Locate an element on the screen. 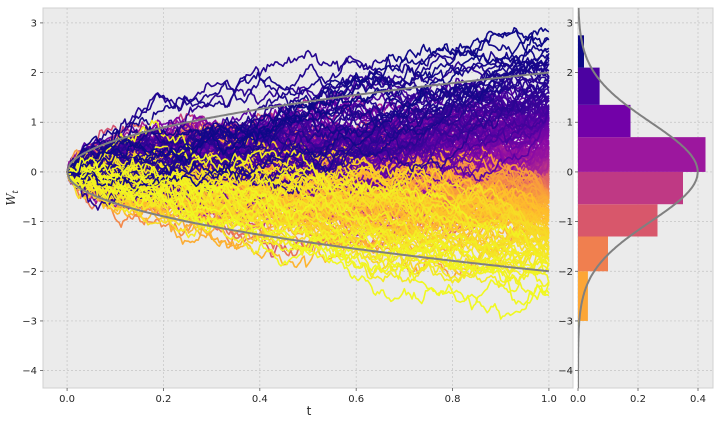 Image resolution: width=720 pixels, height=425 pixels. main-y-tick-label: 3 is located at coordinates (34, 23).